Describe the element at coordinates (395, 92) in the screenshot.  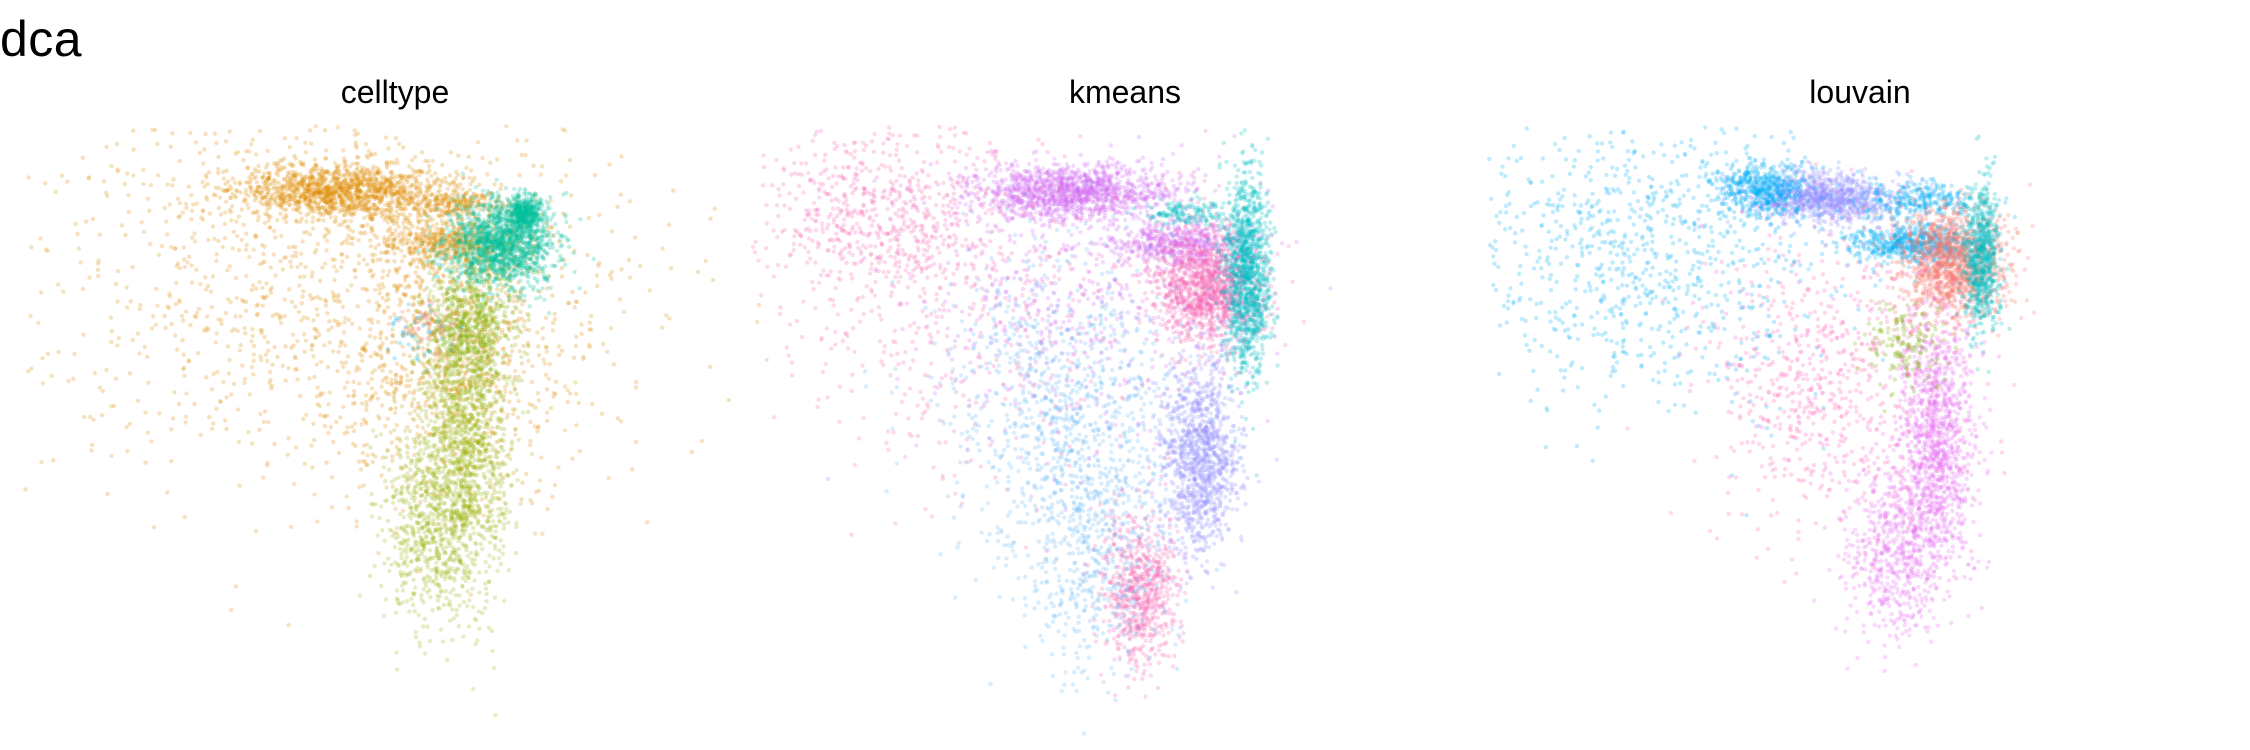
I see `panel-title-celltype: celltype` at that location.